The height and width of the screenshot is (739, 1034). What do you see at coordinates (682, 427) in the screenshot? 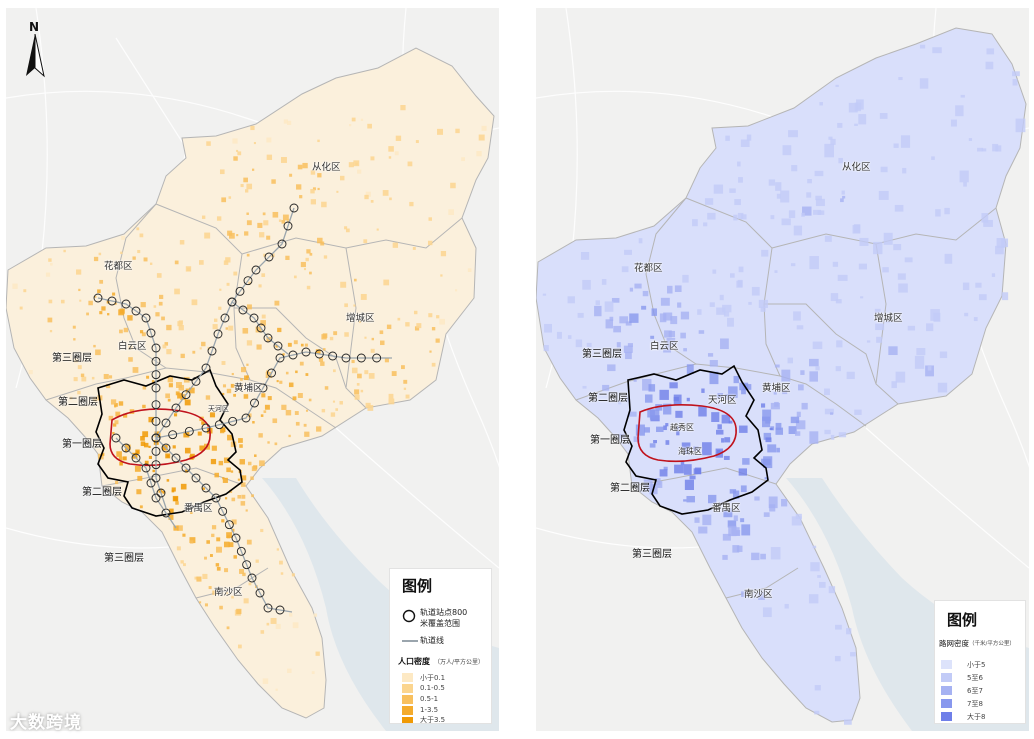
I see `district-label-yuexiu: 越秀区` at bounding box center [682, 427].